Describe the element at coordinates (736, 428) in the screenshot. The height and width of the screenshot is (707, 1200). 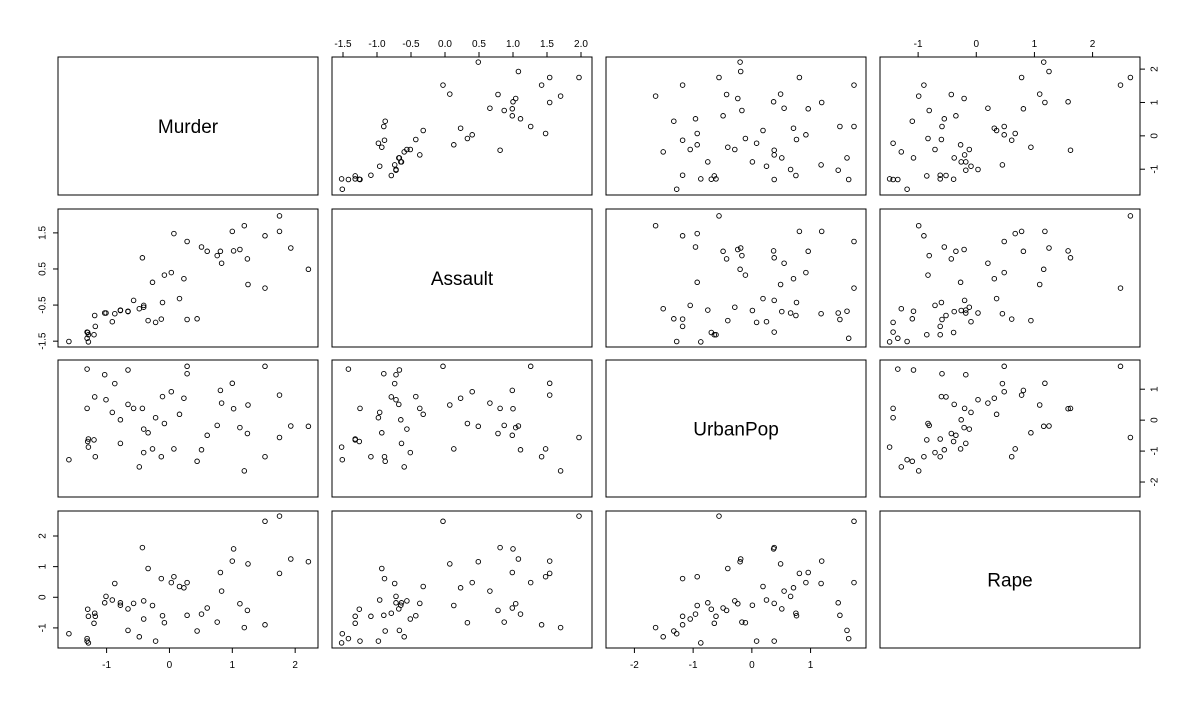
I see `panel-urbanpop-vs-urbanpop: UrbanPop` at that location.